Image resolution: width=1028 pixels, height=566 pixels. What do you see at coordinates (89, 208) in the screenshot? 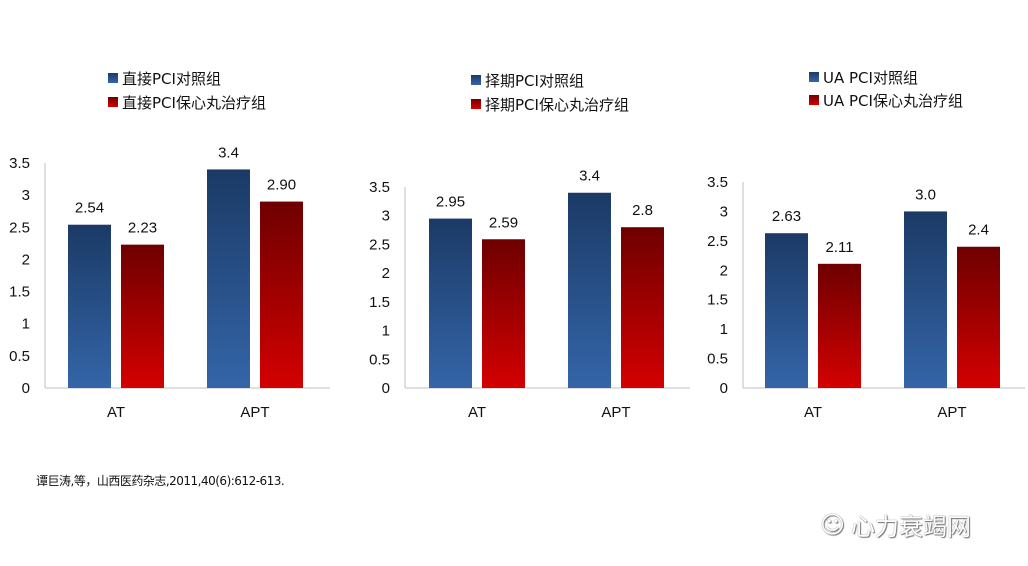
I see `data-label: 2.54` at bounding box center [89, 208].